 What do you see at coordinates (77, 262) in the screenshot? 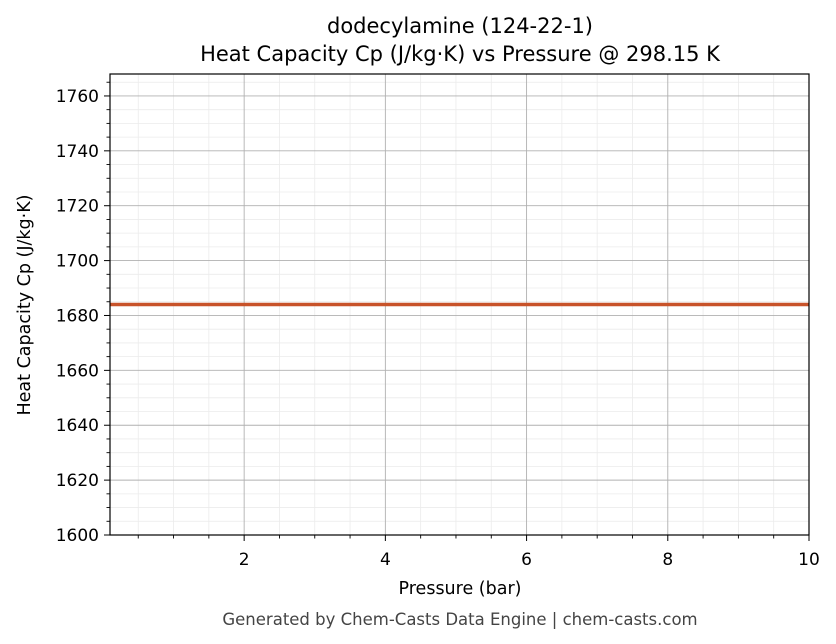
I see `y-tick-label: 1700` at bounding box center [77, 262].